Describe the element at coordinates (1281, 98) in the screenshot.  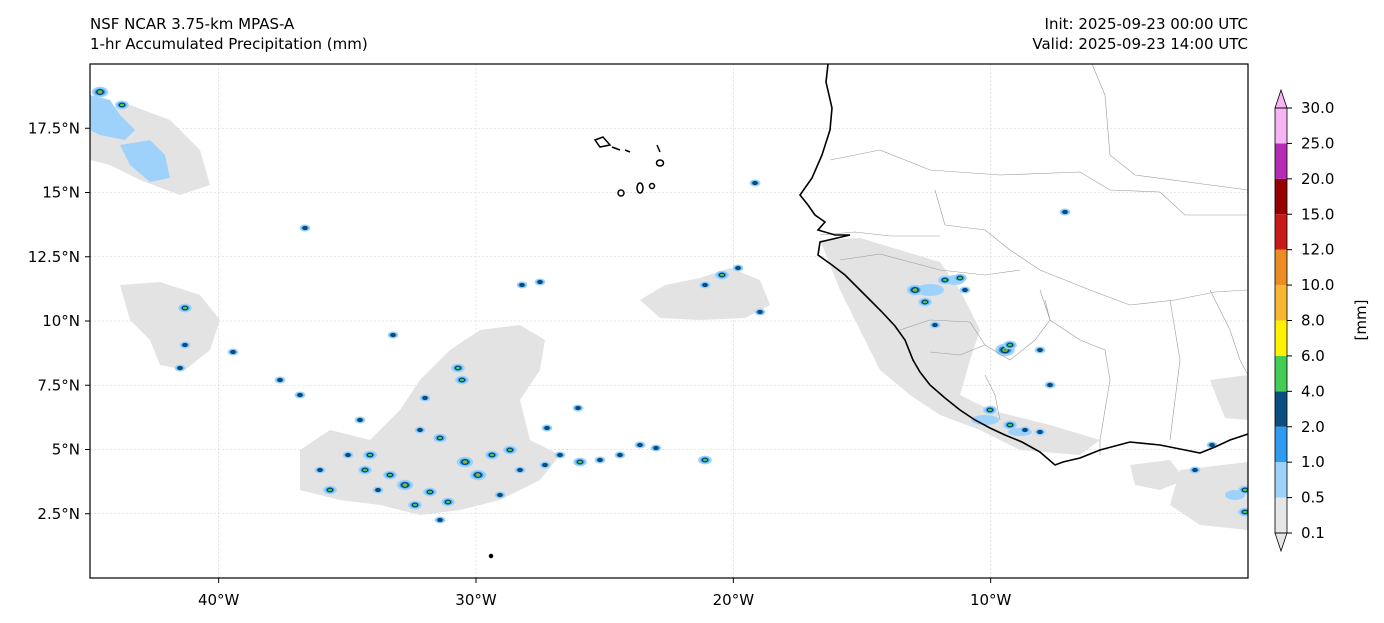
I see `colorbar-extend-max` at that location.